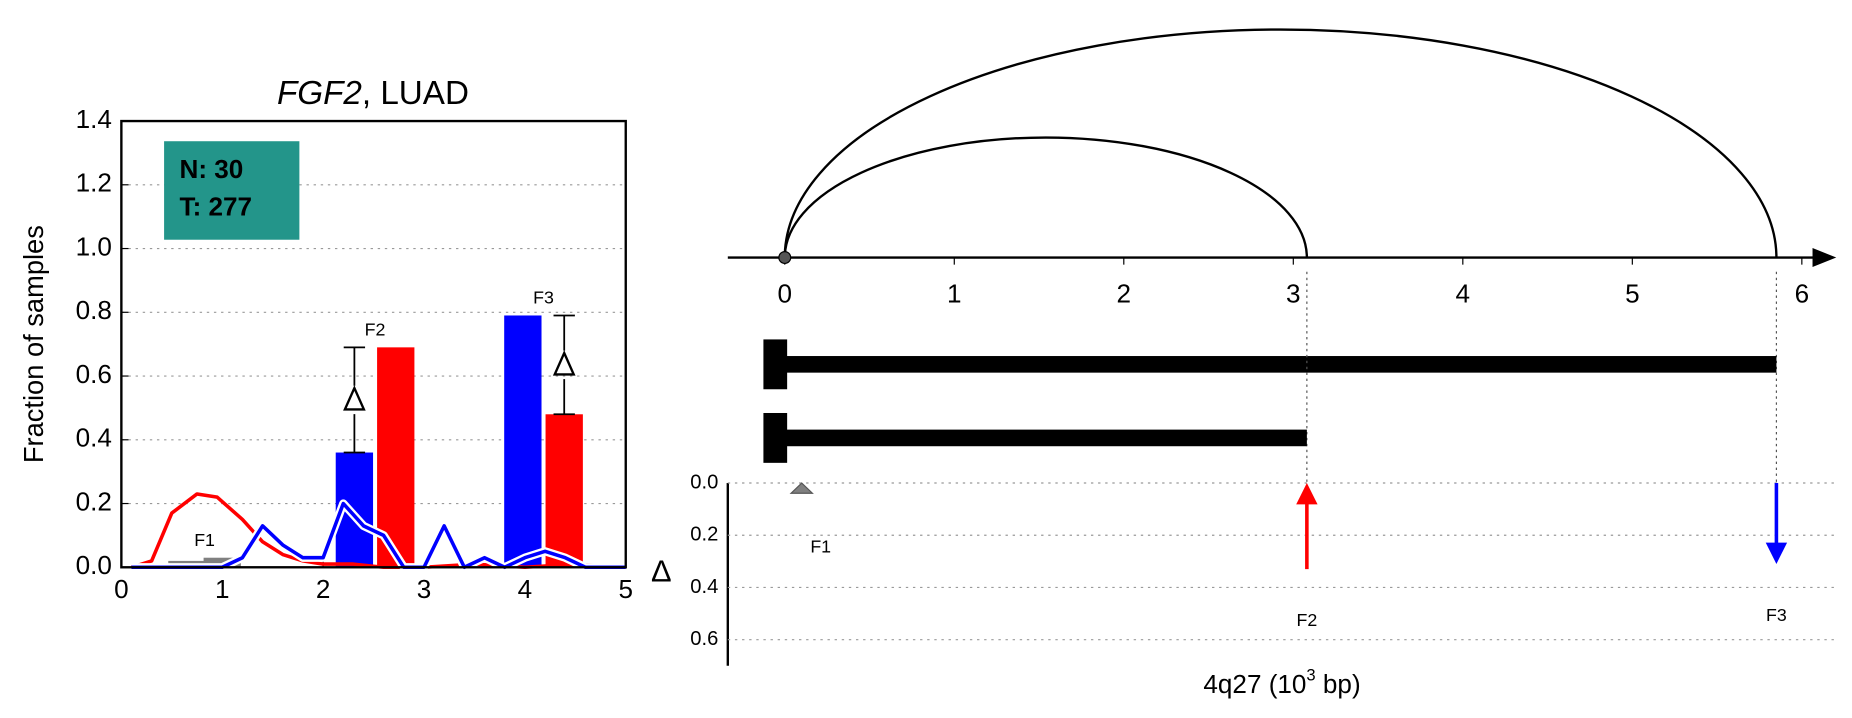 The height and width of the screenshot is (718, 1852). Describe the element at coordinates (1802, 293) in the screenshot. I see `x-tick-label: 6` at that location.